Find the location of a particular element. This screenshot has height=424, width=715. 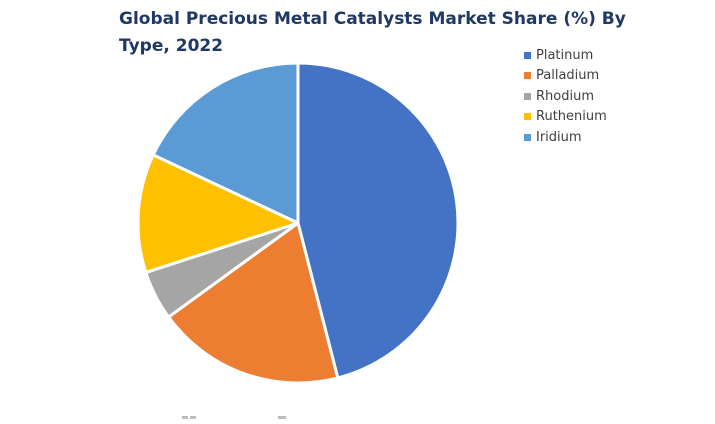

legend-label: Iridium is located at coordinates (559, 137).